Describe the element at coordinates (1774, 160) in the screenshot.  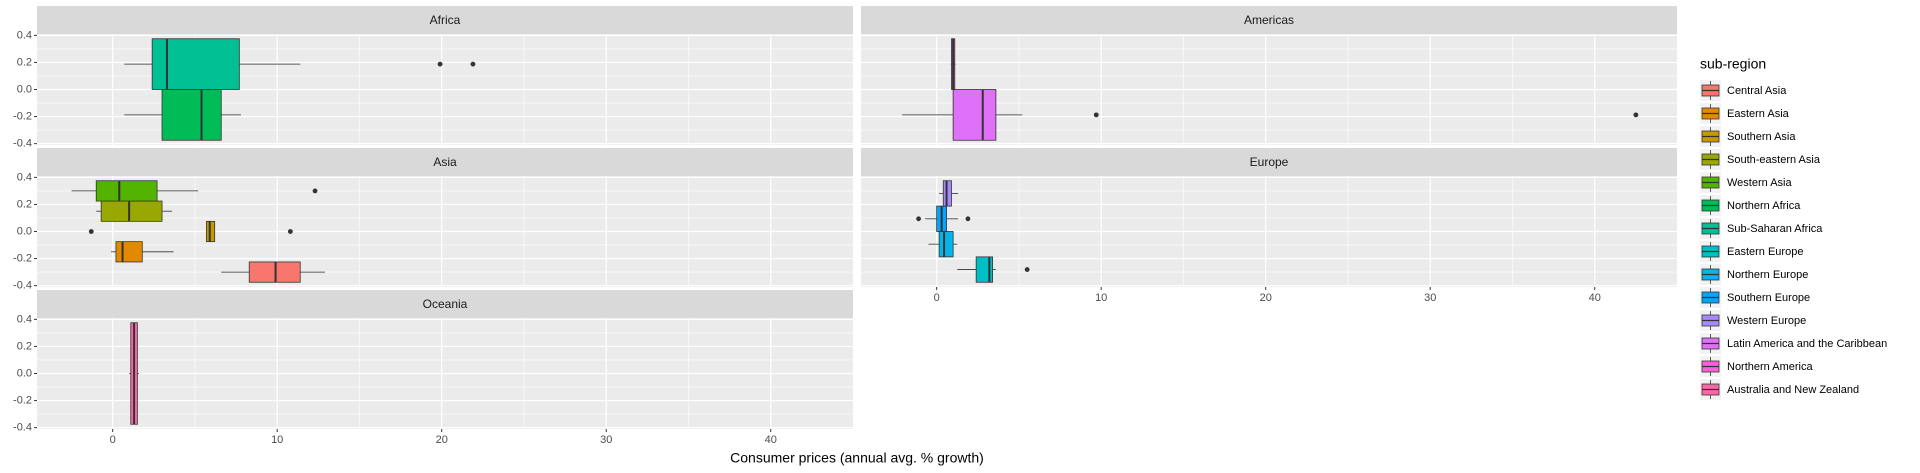
I see `legend-label: South-eastern Asia` at that location.